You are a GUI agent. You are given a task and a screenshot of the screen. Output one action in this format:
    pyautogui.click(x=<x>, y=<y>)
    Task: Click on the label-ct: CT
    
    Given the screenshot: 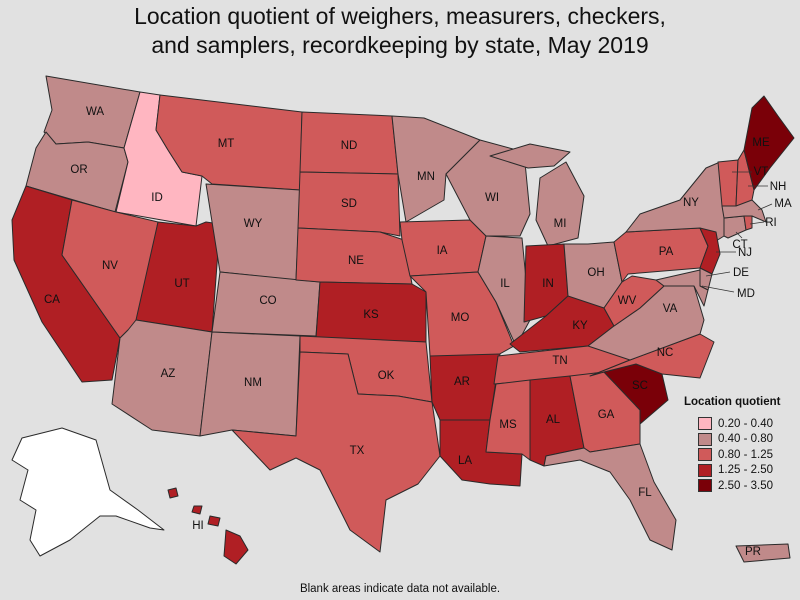 What is the action you would take?
    pyautogui.click(x=739, y=245)
    